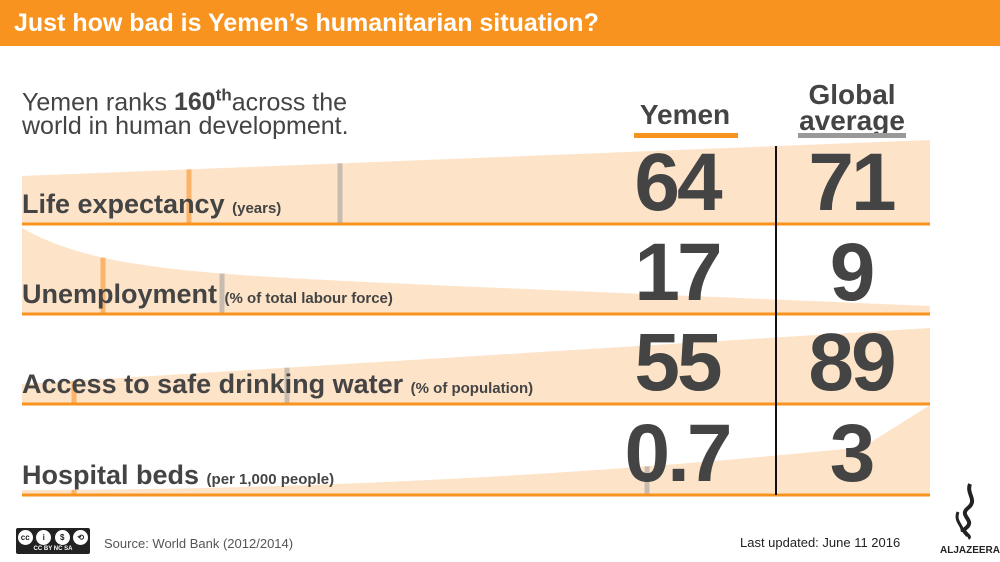 The height and width of the screenshot is (562, 1000). I want to click on yemen-value: 55, so click(678, 362).